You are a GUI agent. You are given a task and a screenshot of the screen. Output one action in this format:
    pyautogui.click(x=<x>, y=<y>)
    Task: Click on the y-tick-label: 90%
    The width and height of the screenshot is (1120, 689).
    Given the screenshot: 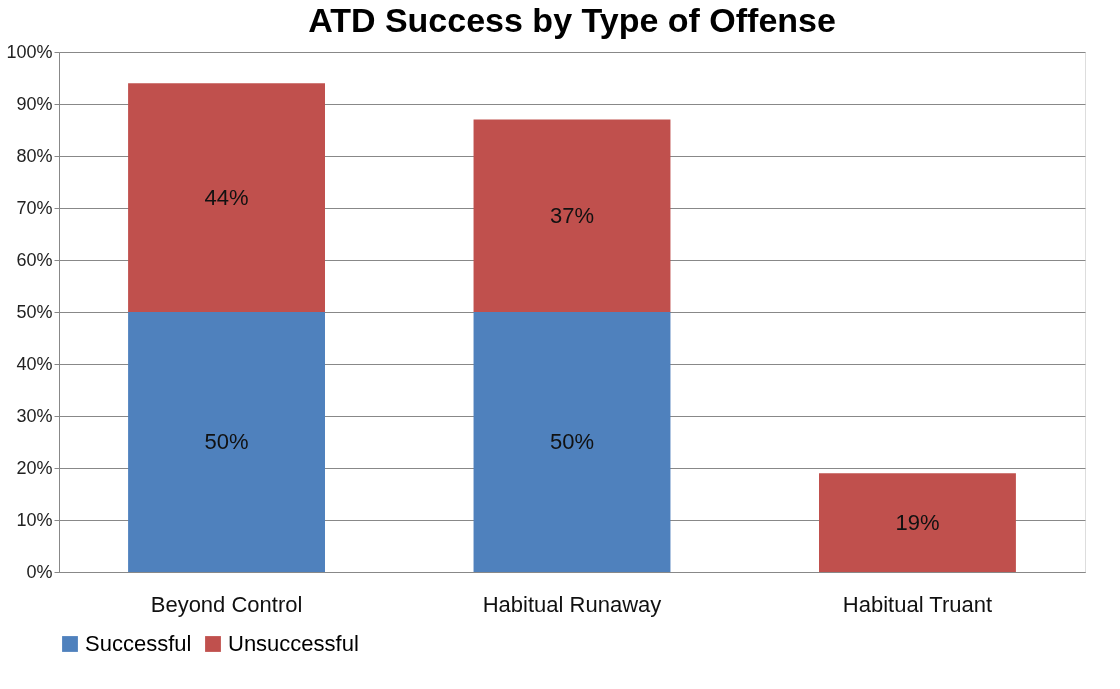 What is the action you would take?
    pyautogui.click(x=34, y=103)
    